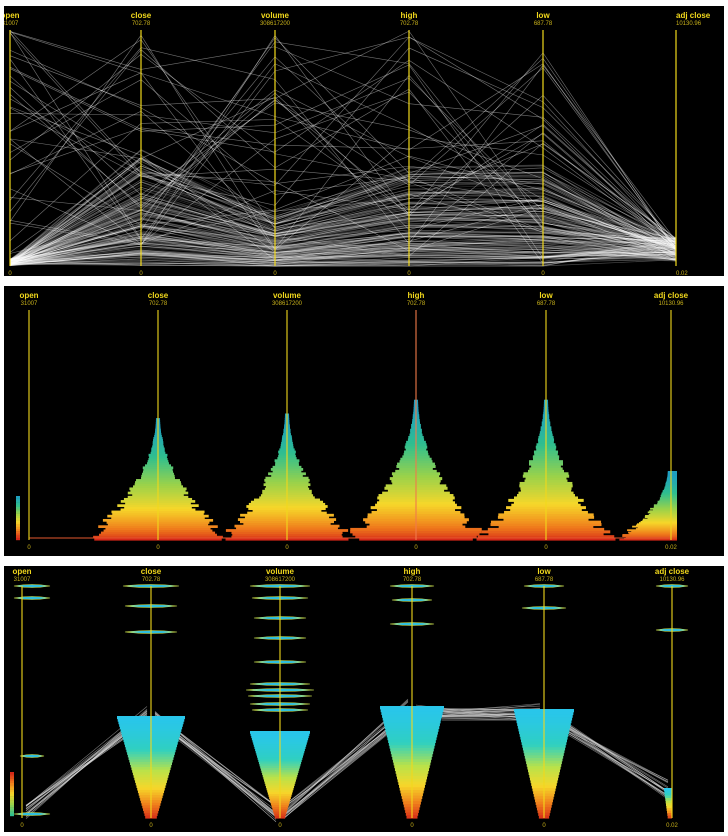 The image size is (728, 836). I want to click on density-shapes, so click(385, 470).